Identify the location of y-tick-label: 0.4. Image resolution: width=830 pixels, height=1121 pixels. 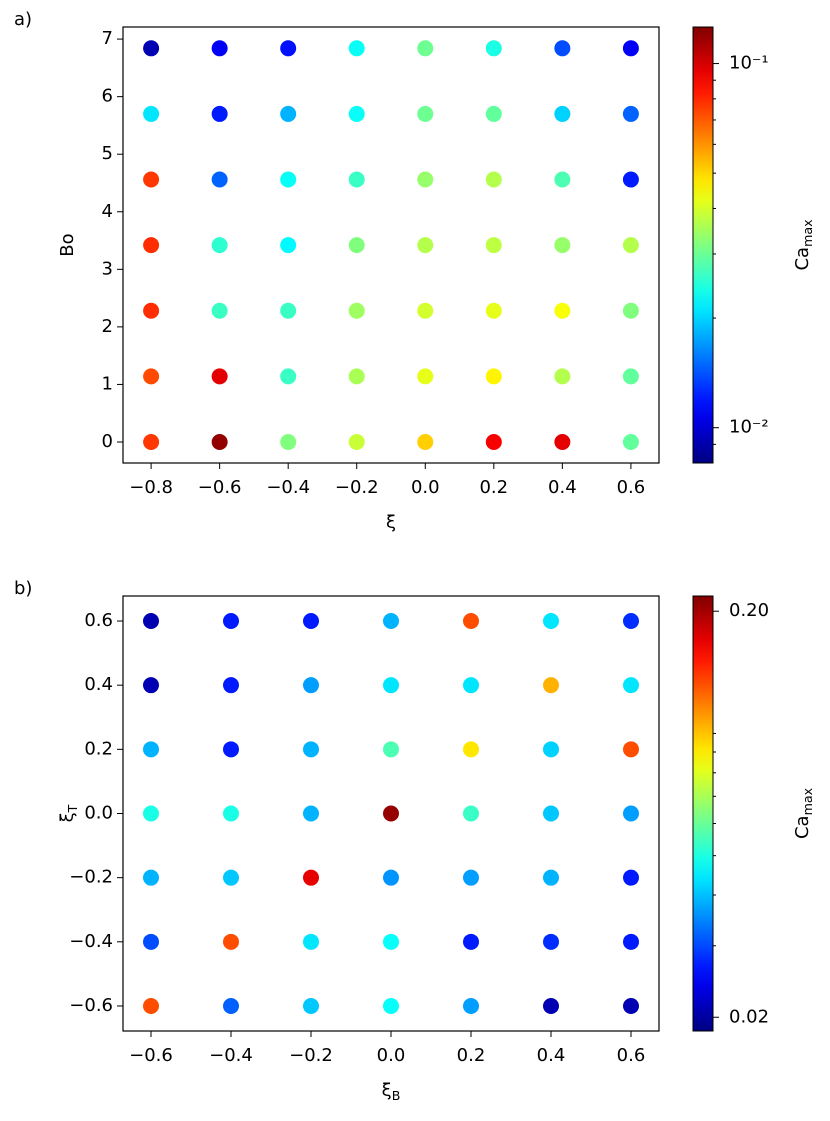
(98, 684).